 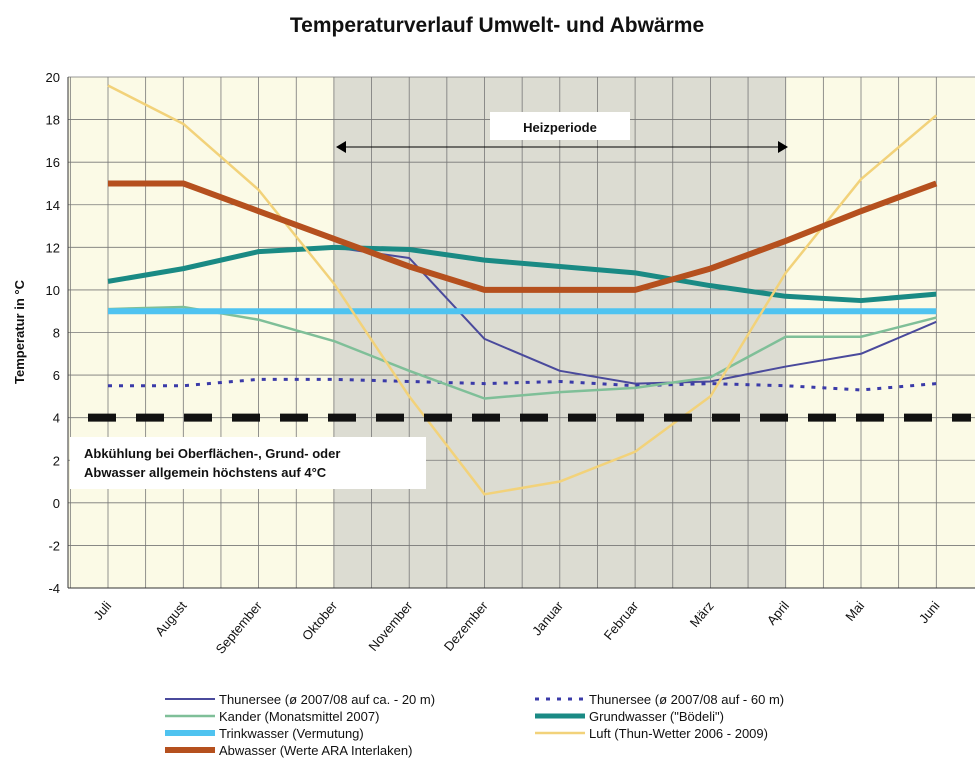 What do you see at coordinates (291, 733) in the screenshot?
I see `legend-label: Trinkwasser (Vermutung)` at bounding box center [291, 733].